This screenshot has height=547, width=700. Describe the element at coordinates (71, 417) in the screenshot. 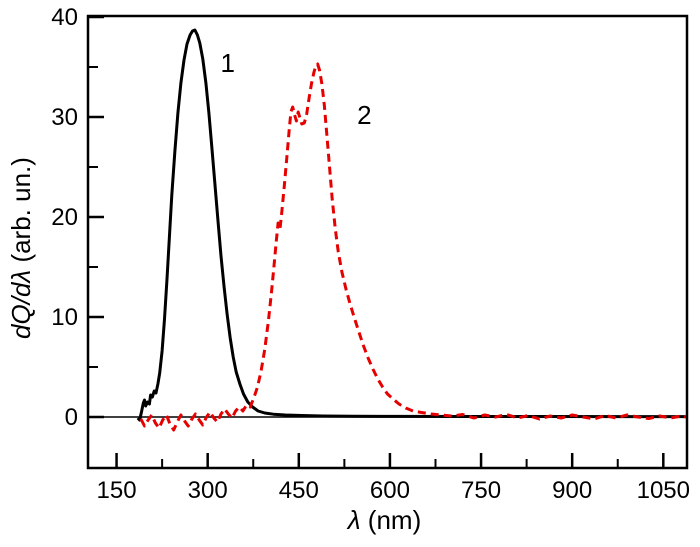

I see `y-axis-tick-label: 0` at that location.